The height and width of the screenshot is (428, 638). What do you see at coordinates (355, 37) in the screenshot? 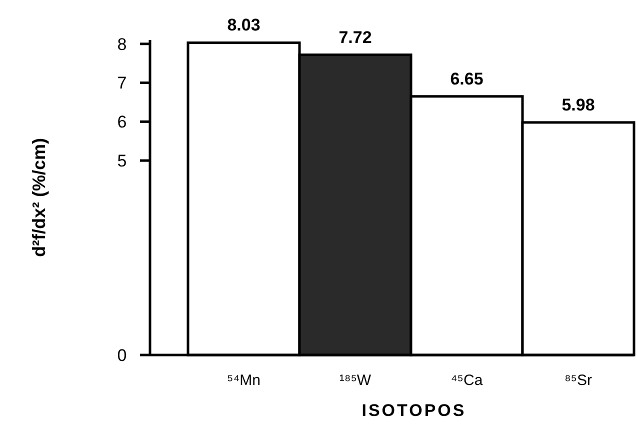
I see `data-label: 7.72` at bounding box center [355, 37].